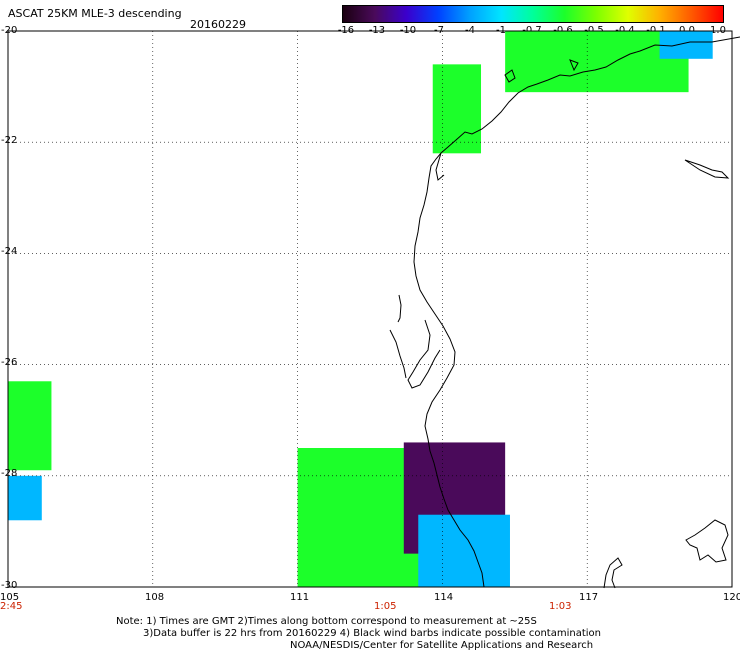 Image resolution: width=740 pixels, height=651 pixels. What do you see at coordinates (440, 166) in the screenshot?
I see `coastline-exmouth` at bounding box center [440, 166].